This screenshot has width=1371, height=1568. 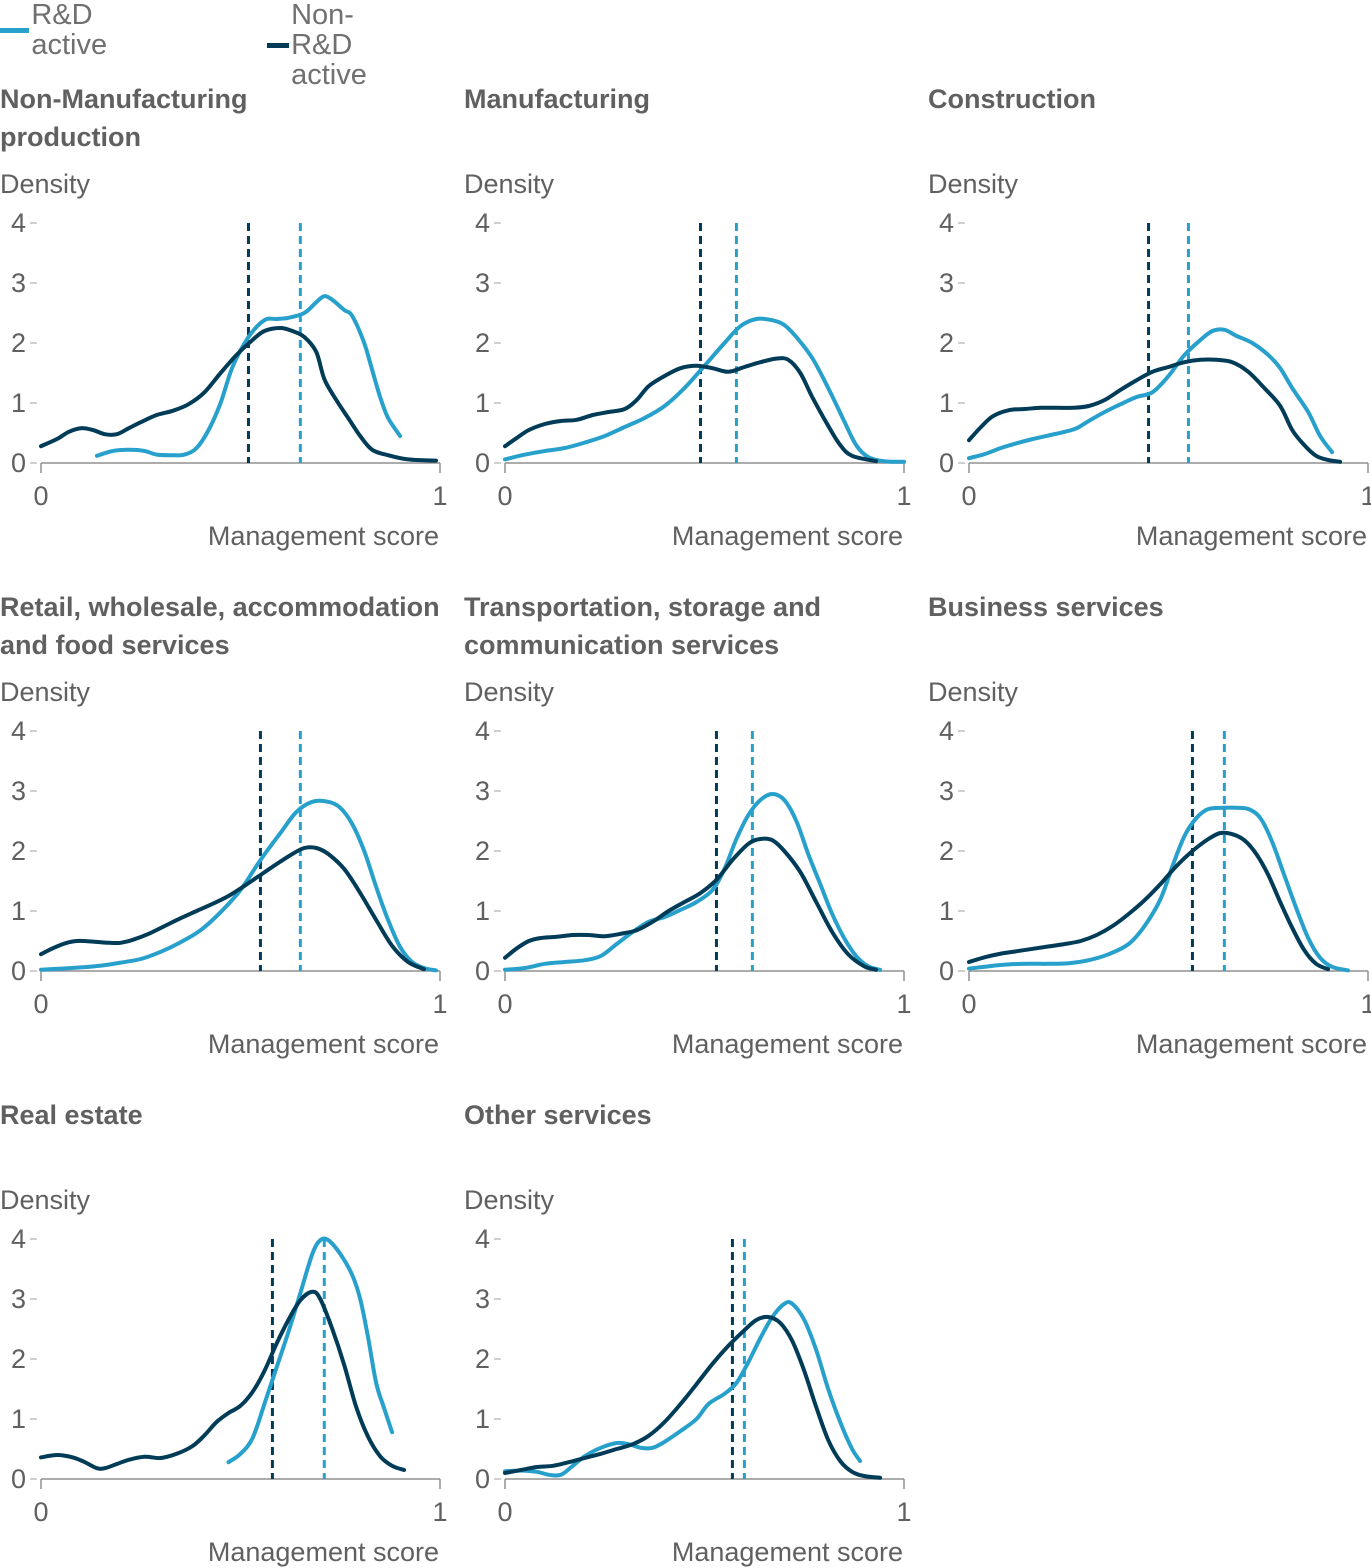 I want to click on legend-item-rd-active: R&D active, so click(x=62, y=30).